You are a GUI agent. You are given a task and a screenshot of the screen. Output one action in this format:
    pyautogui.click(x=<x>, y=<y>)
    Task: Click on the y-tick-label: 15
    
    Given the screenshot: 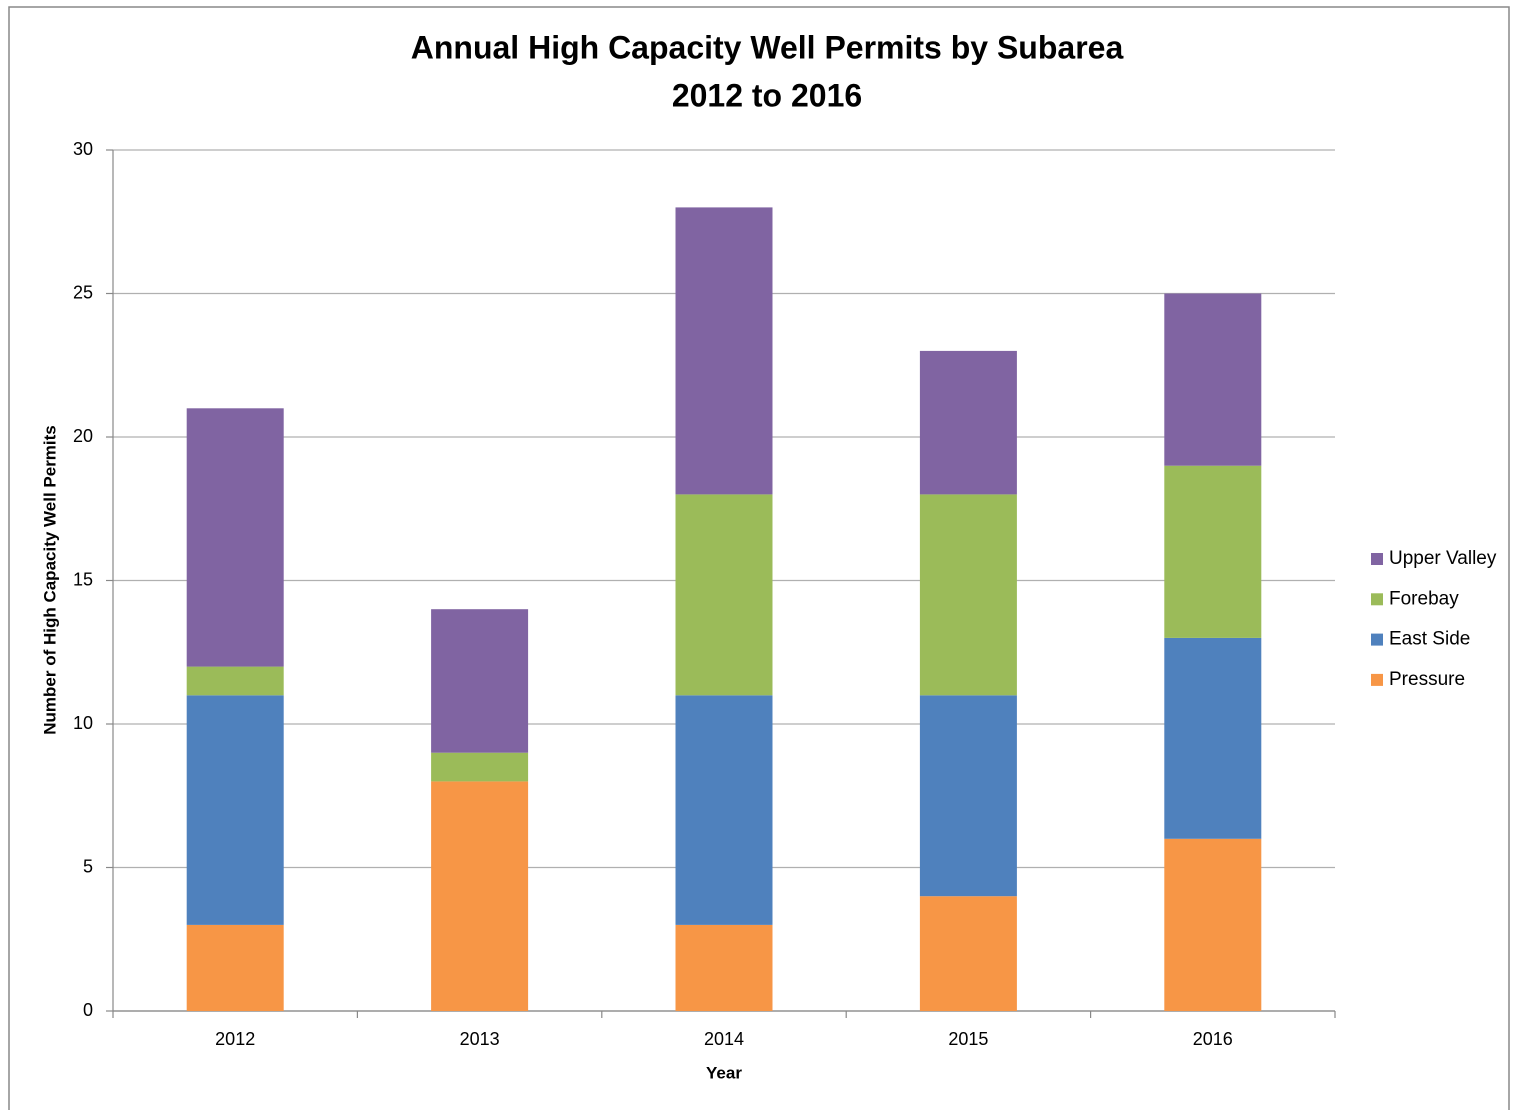 What is the action you would take?
    pyautogui.click(x=83, y=579)
    